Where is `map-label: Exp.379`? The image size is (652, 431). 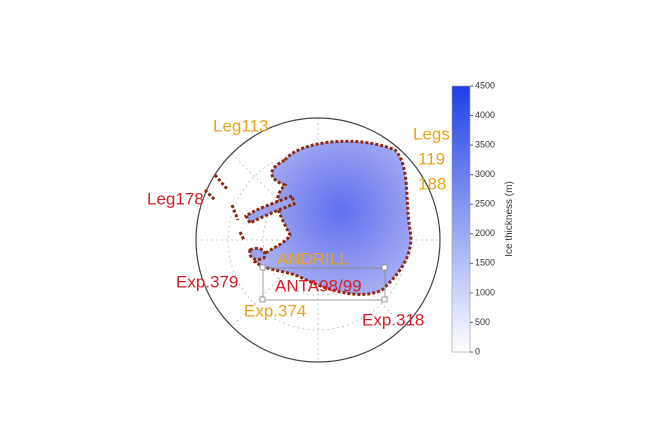
map-label: Exp.379 is located at coordinates (207, 281).